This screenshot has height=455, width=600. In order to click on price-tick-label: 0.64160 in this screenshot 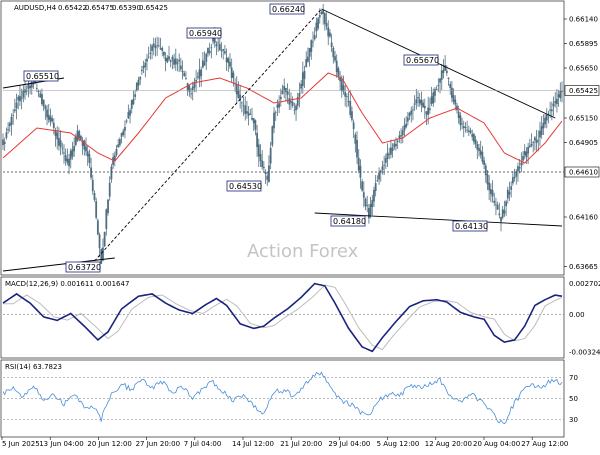, I will do `click(583, 218)`.